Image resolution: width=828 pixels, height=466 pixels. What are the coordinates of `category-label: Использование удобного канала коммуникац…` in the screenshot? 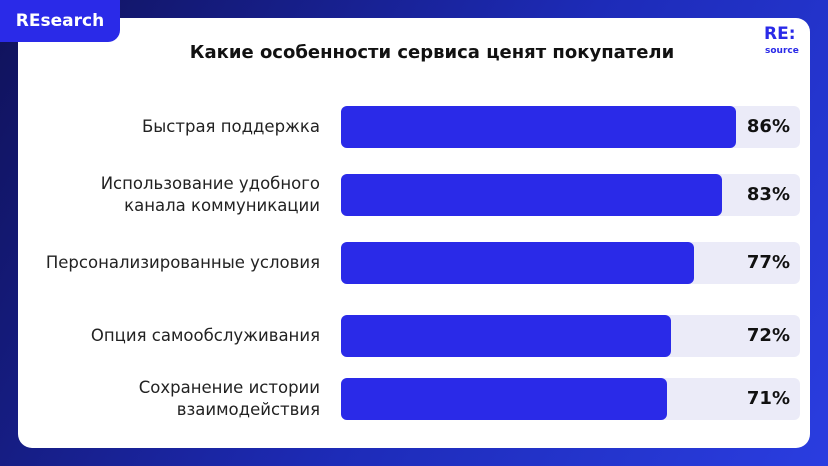 It's located at (210, 194).